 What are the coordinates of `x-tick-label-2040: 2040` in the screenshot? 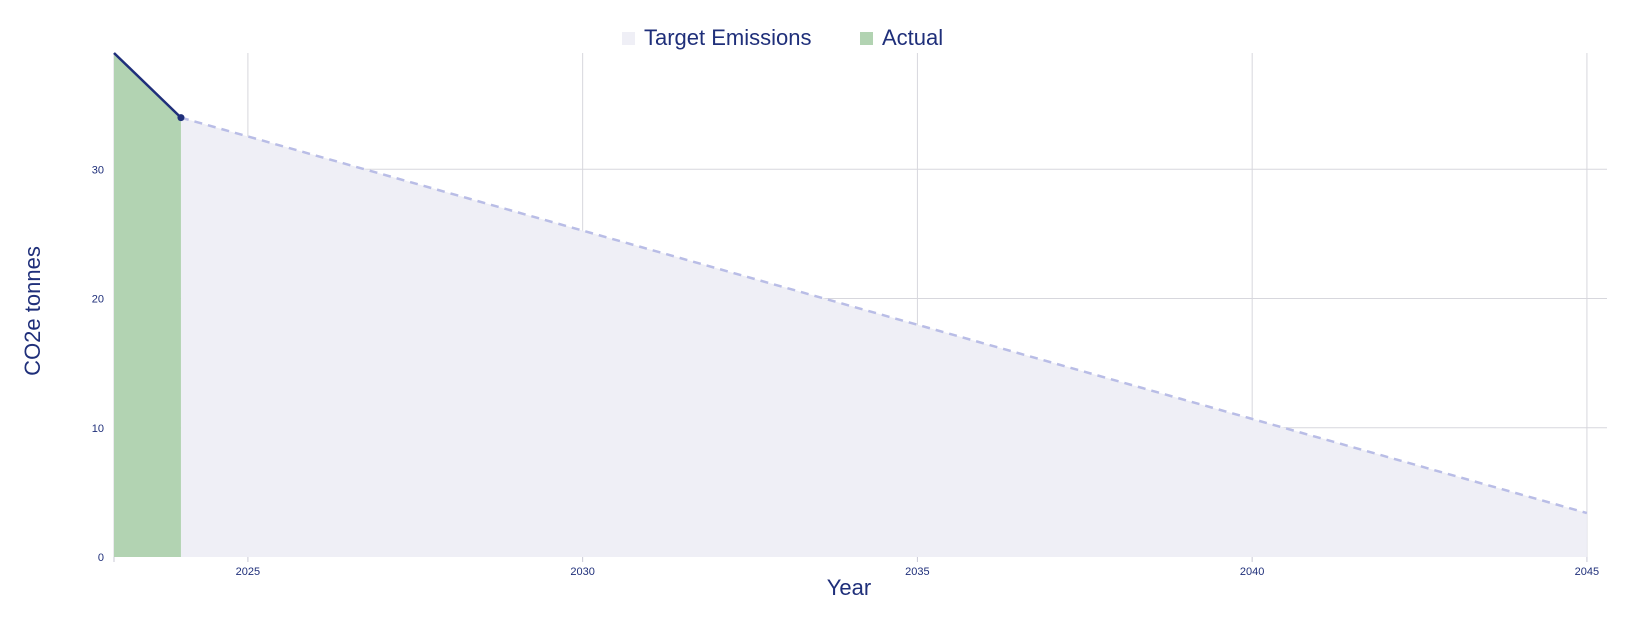 It's located at (1252, 572).